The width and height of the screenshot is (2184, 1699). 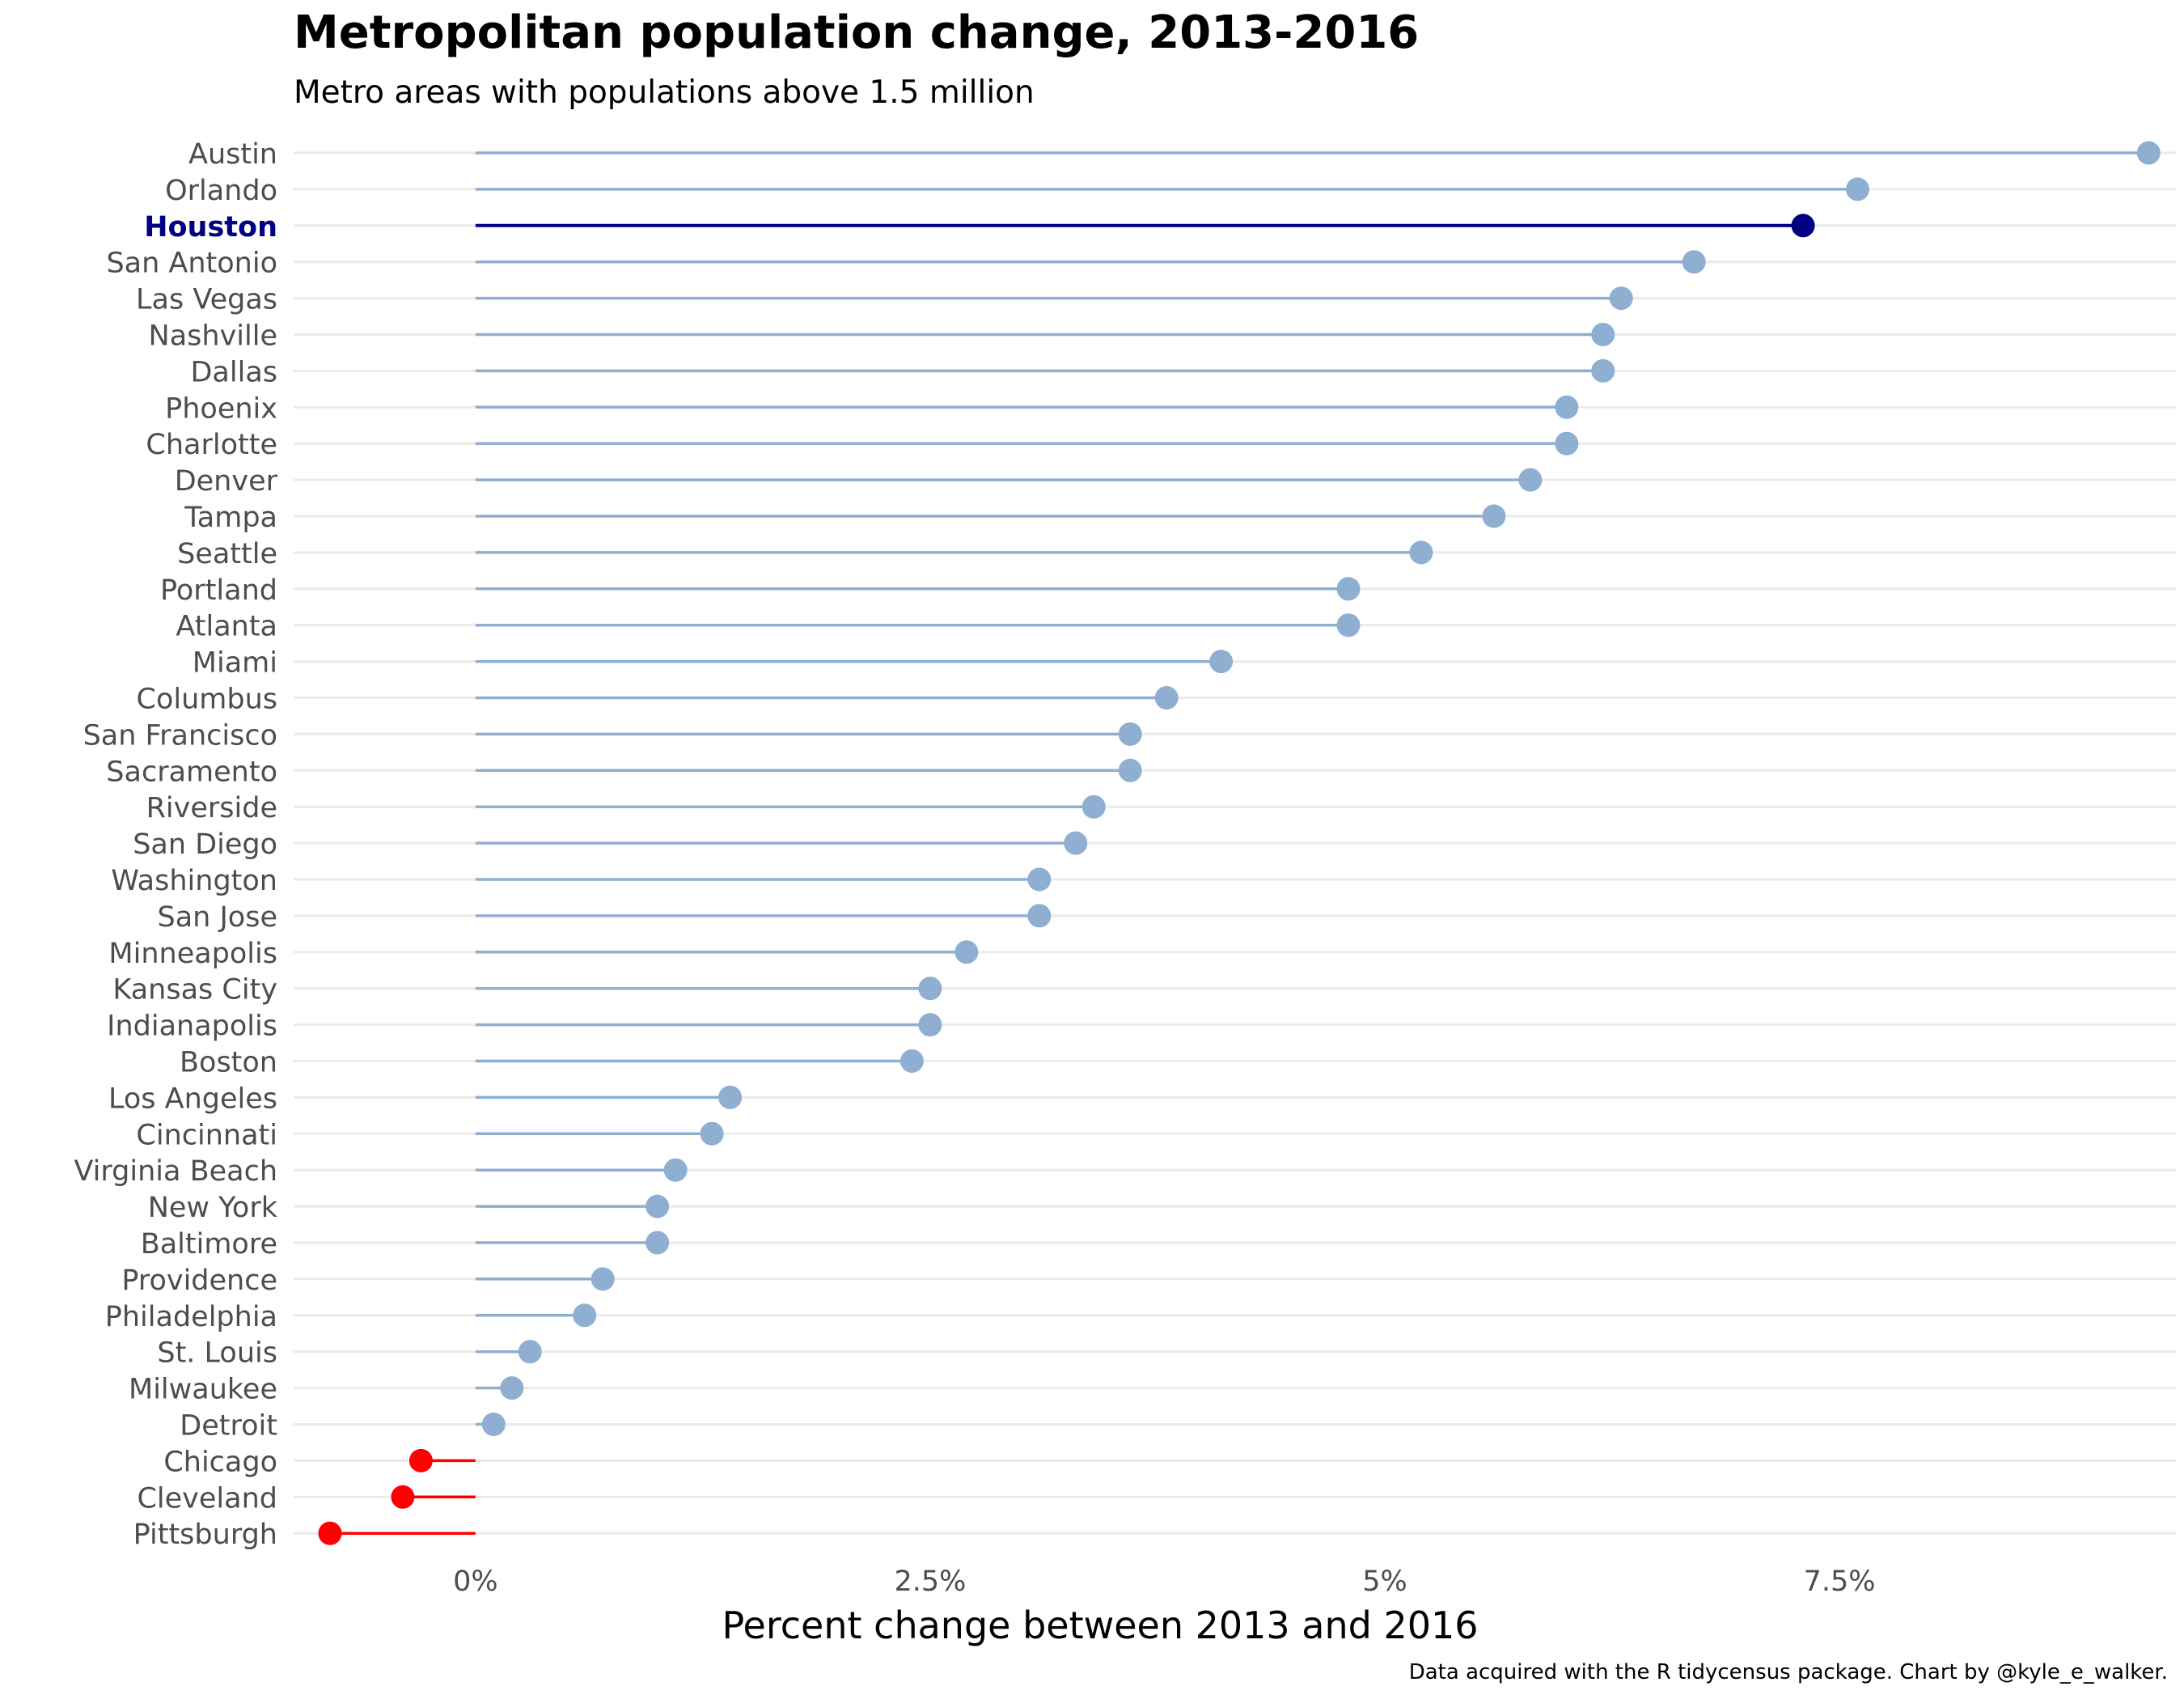 I want to click on point-new-york, so click(x=657, y=1206).